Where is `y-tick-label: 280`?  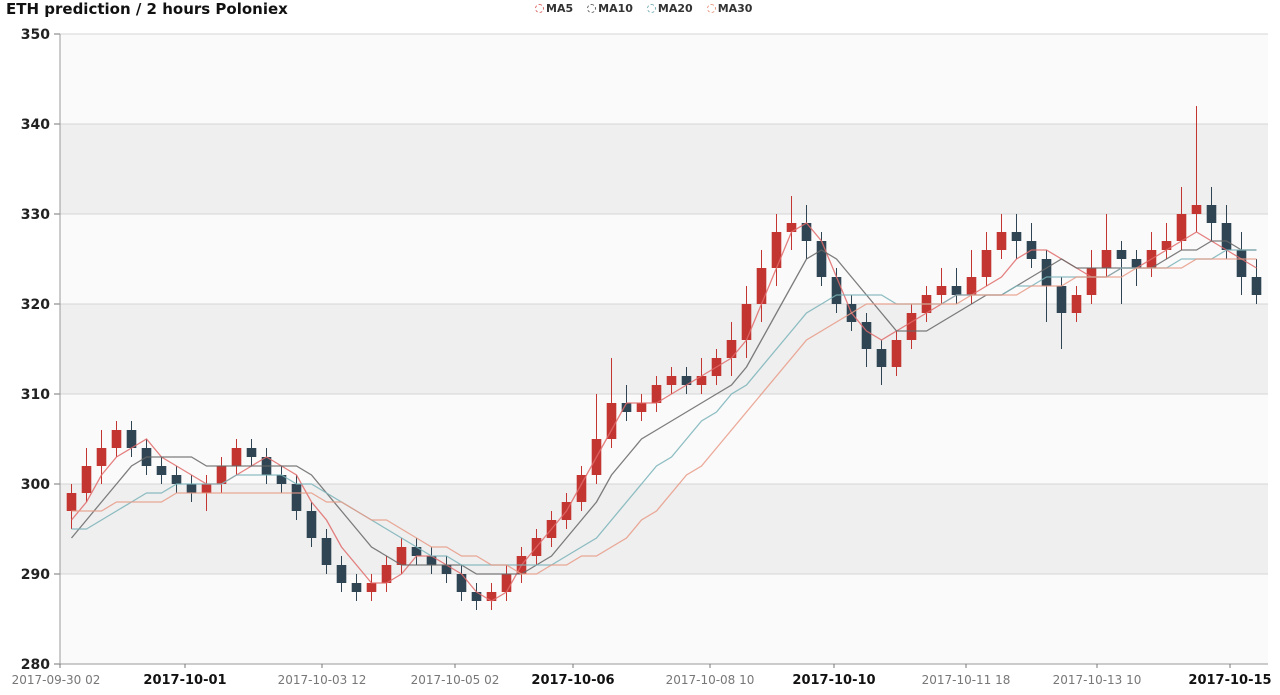
y-tick-label: 280 is located at coordinates (35, 665).